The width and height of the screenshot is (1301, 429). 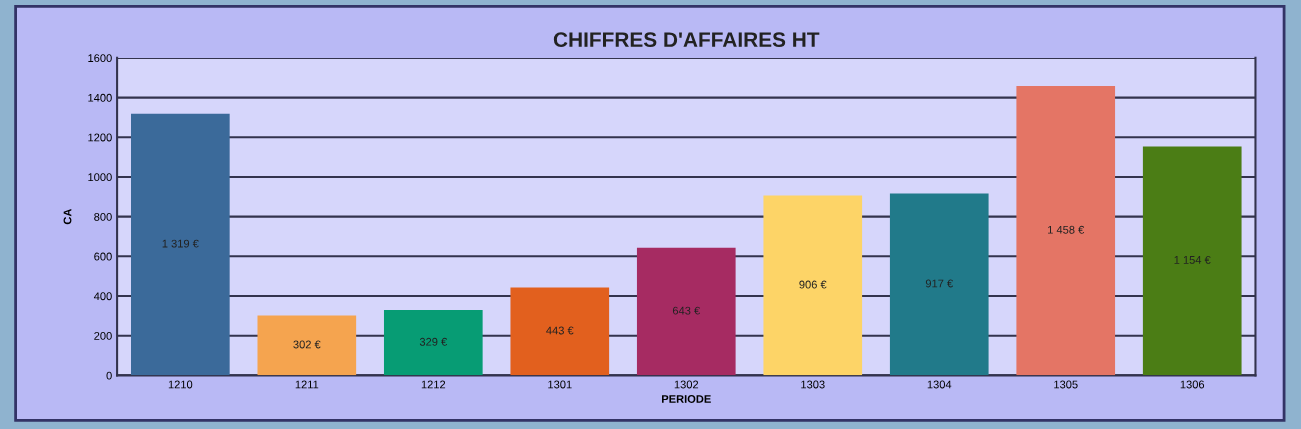 I want to click on y-tick-label: 600, so click(x=103, y=256).